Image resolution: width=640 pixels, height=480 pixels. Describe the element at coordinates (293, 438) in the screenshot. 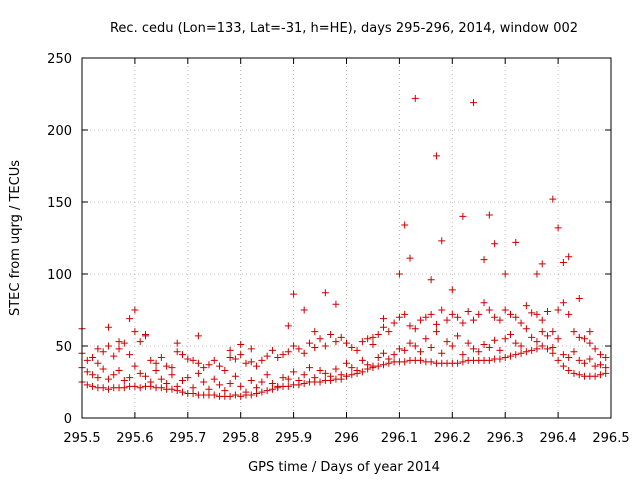

I see `x-tick-label: 295.9` at that location.